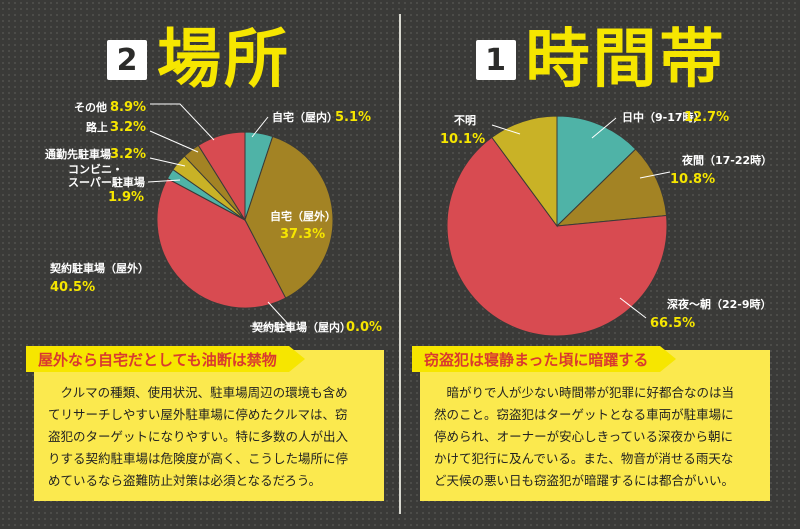  What do you see at coordinates (97, 127) in the screenshot?
I see `slice-label: 路上` at bounding box center [97, 127].